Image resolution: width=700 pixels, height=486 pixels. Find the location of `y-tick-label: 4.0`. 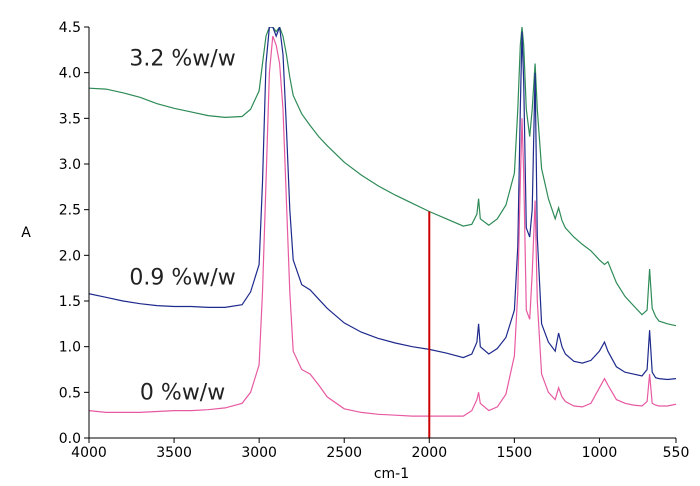

y-tick-label: 4.0 is located at coordinates (70, 74).